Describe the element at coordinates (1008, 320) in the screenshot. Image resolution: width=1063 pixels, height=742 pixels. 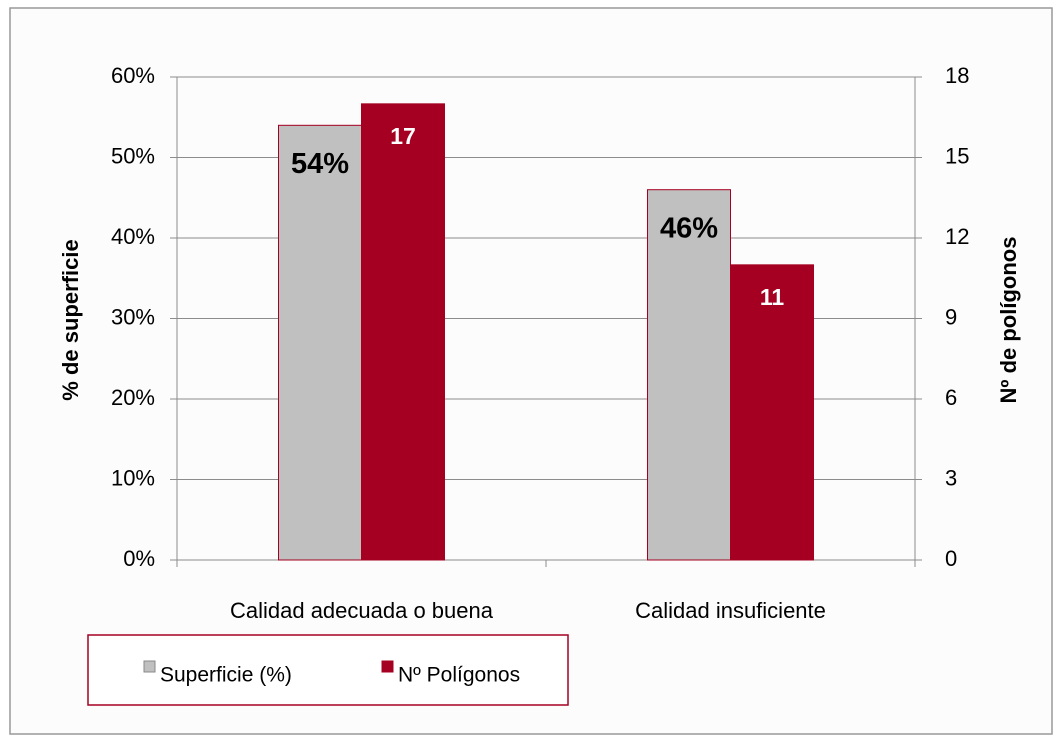
I see `y2-axis-label: Nº de polígonos` at that location.